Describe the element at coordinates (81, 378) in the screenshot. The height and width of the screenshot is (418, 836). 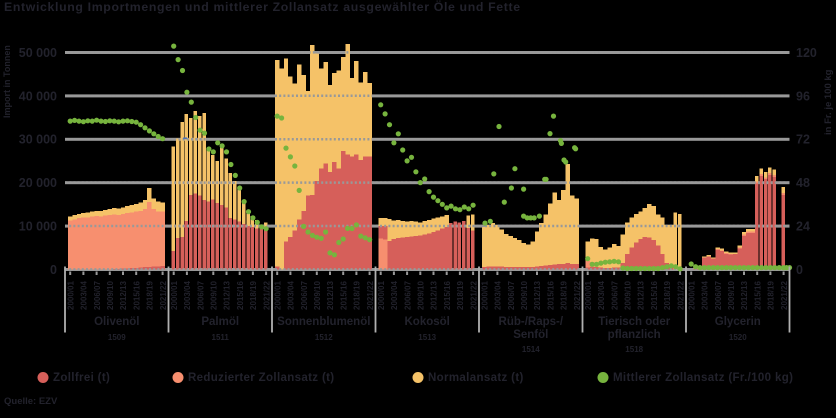
I see `svg-text: Zollfrei (t)` at that location.